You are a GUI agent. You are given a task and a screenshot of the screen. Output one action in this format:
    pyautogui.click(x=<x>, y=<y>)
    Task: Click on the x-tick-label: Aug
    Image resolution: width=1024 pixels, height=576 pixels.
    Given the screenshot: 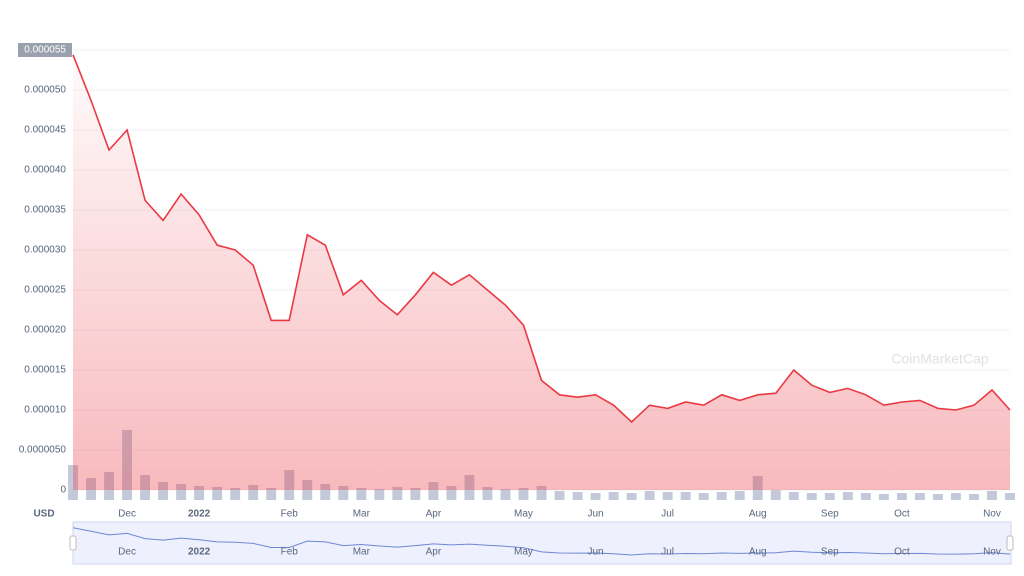 What is the action you would take?
    pyautogui.click(x=758, y=514)
    